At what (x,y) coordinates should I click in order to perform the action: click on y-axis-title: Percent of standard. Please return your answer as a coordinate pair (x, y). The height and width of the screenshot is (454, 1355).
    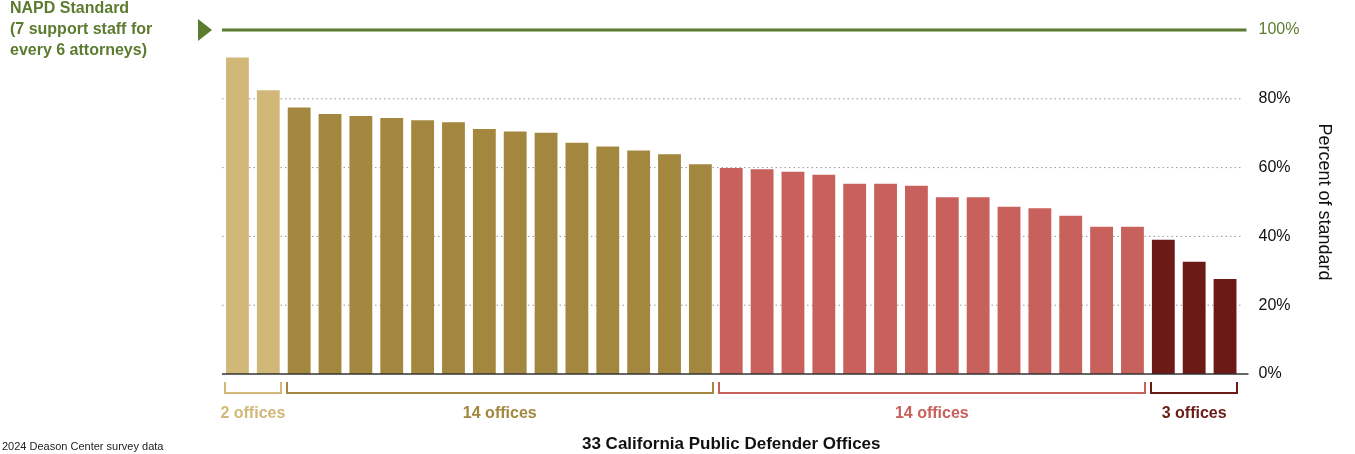
    Looking at the image, I should click on (1325, 202).